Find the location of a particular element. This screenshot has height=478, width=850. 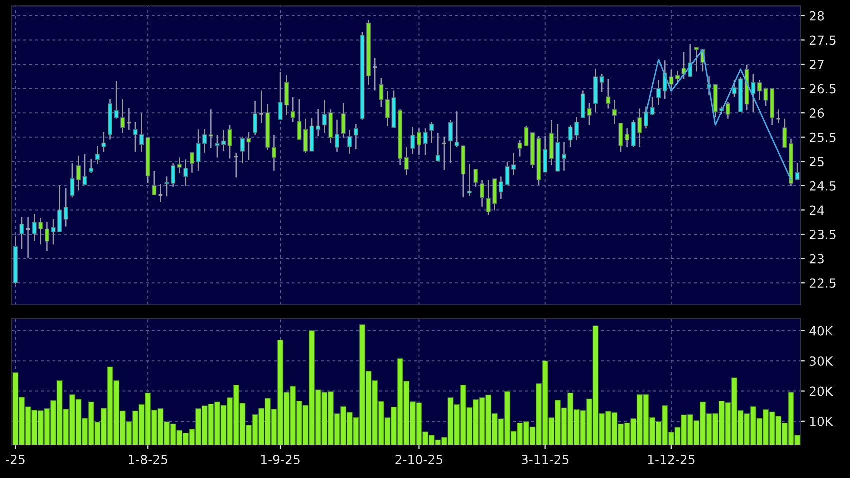

x-tick-label: 2-10-25 is located at coordinates (419, 459).